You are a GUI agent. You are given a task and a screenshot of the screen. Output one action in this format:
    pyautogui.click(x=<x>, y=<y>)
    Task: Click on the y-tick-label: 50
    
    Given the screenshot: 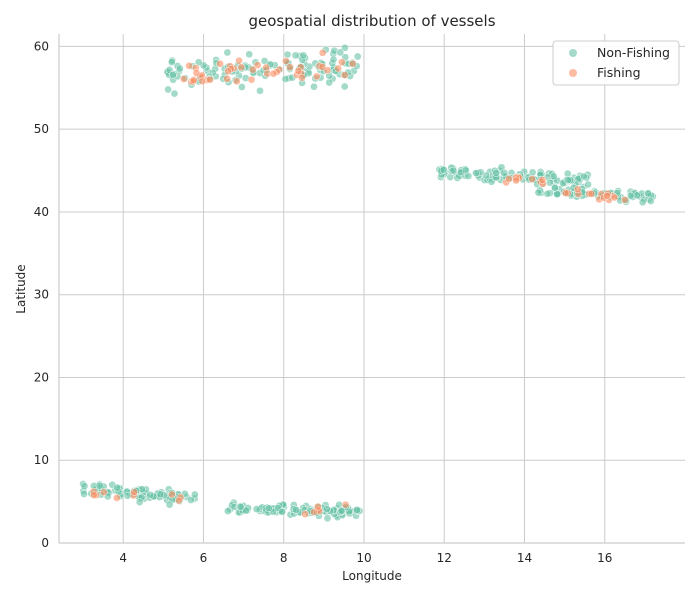 What is the action you would take?
    pyautogui.click(x=41, y=129)
    